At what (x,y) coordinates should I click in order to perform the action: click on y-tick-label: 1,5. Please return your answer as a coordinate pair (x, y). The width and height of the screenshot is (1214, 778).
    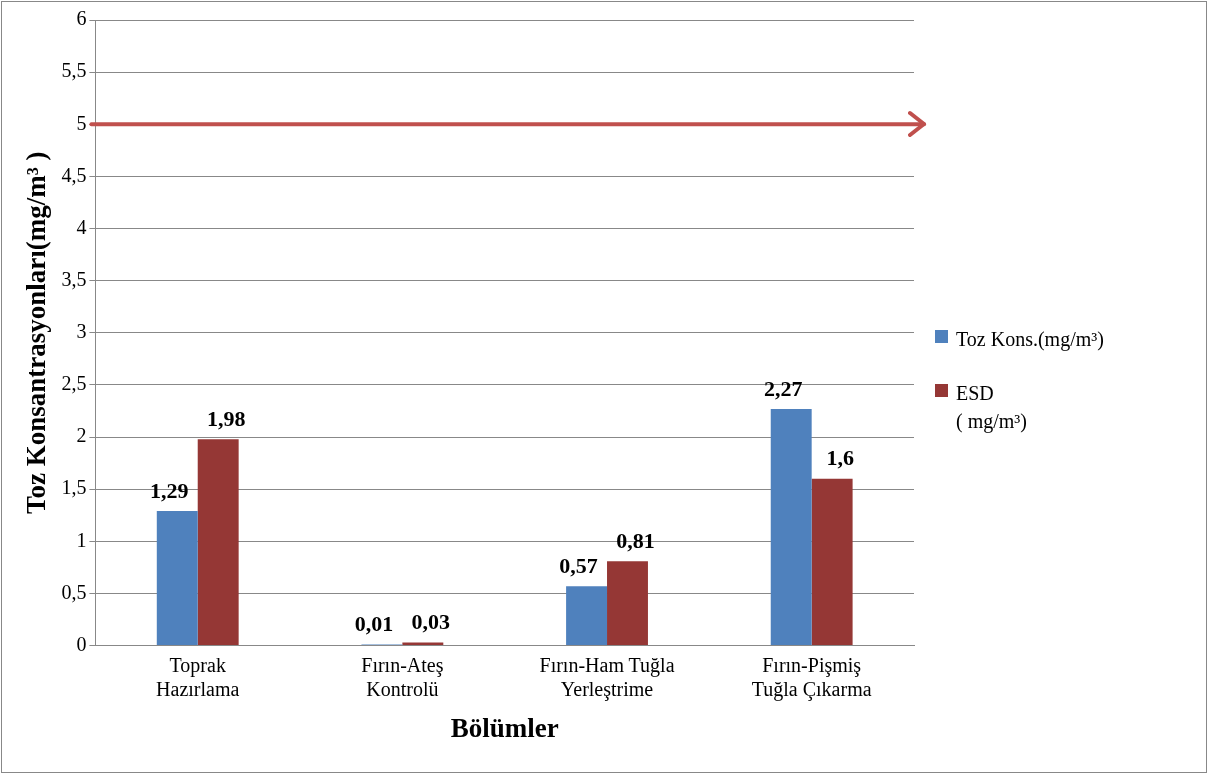
    Looking at the image, I should click on (74, 487).